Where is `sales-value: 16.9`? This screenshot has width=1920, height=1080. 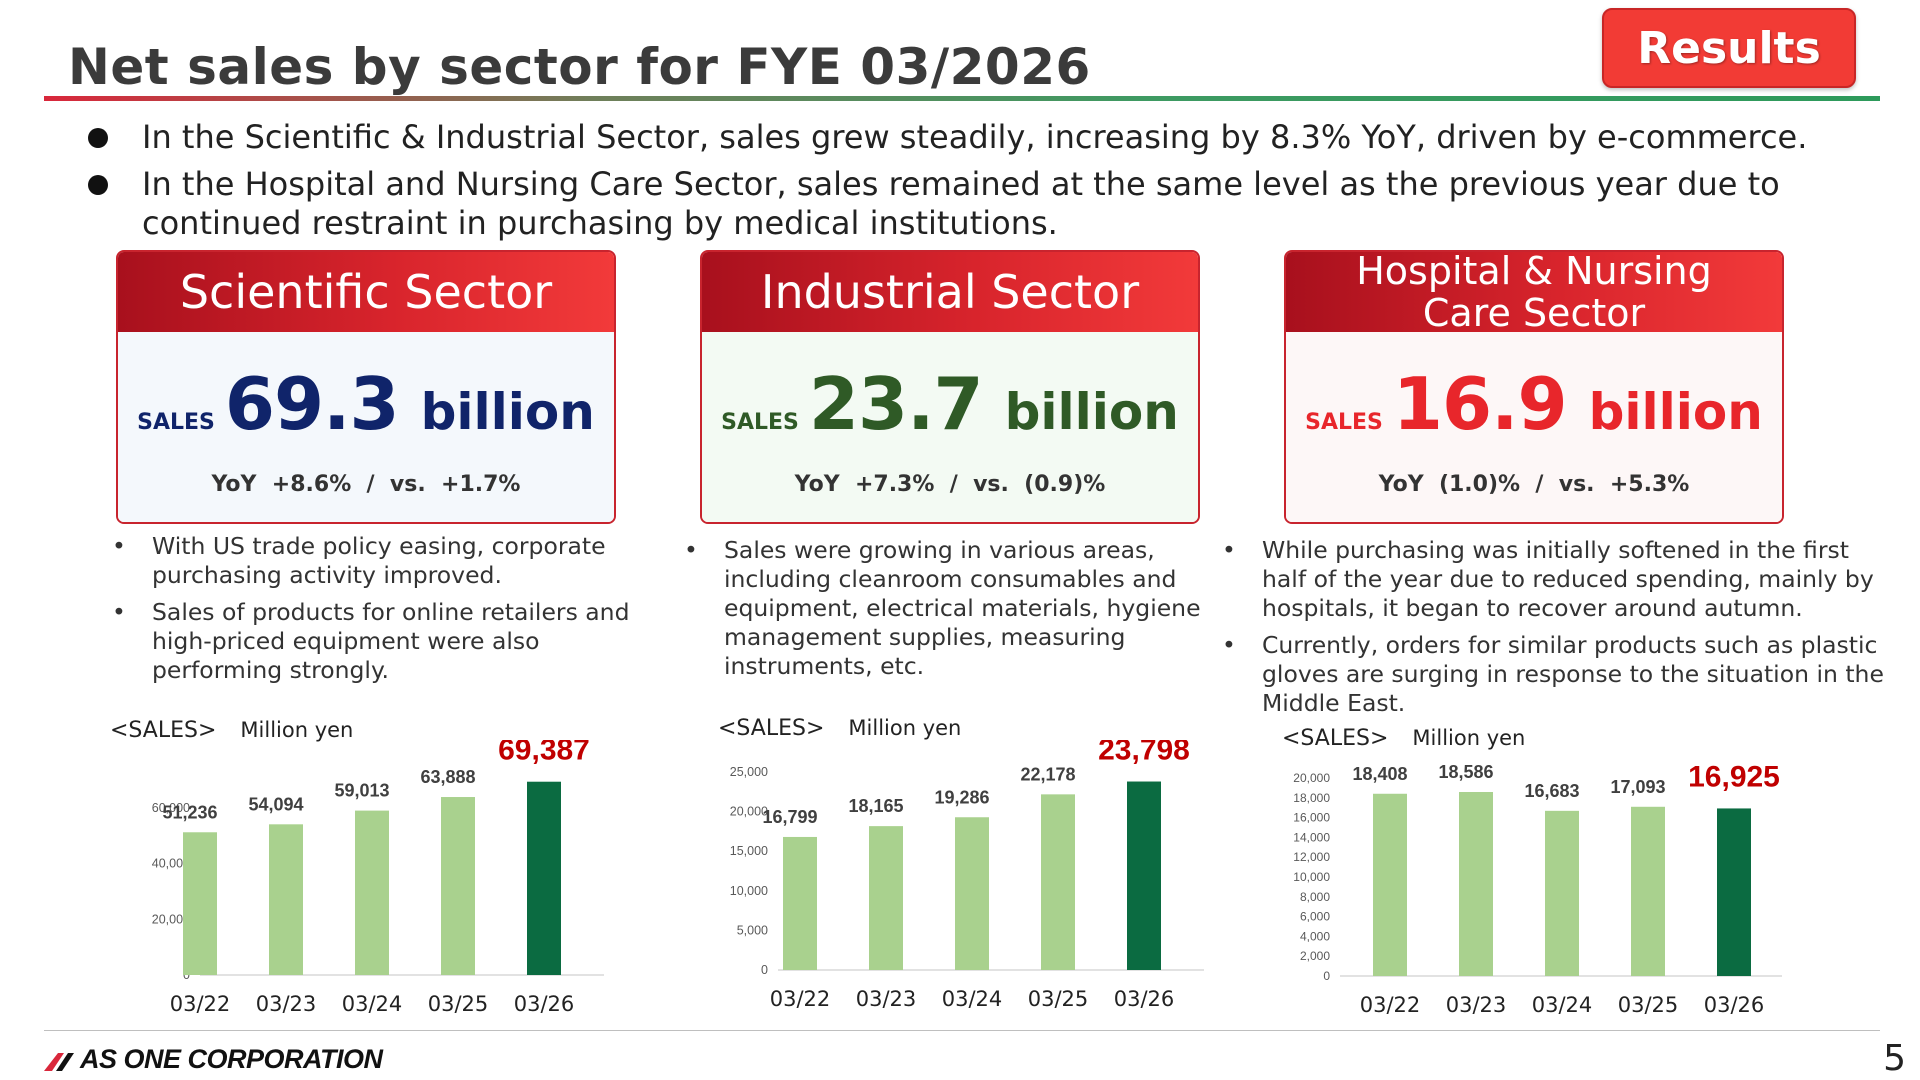
sales-value: 16.9 is located at coordinates (1480, 404).